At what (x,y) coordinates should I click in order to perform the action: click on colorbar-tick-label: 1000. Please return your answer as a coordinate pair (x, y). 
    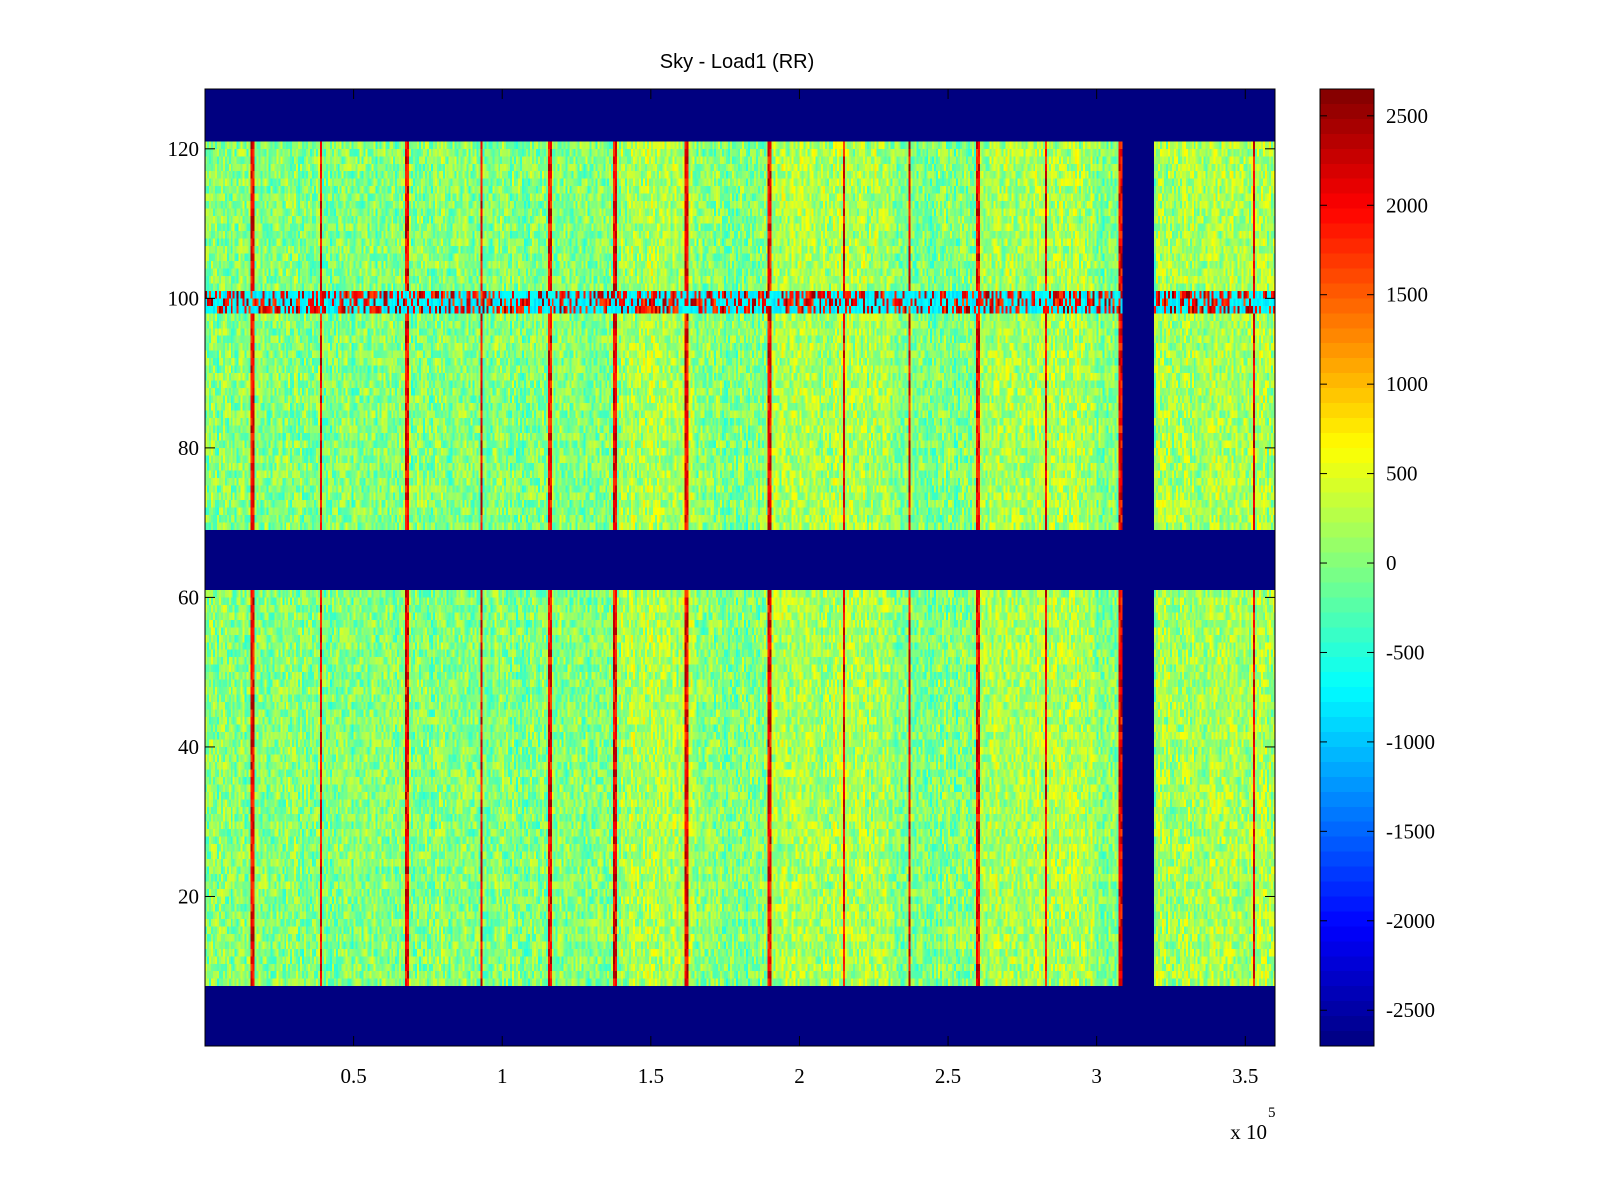
    Looking at the image, I should click on (1407, 384).